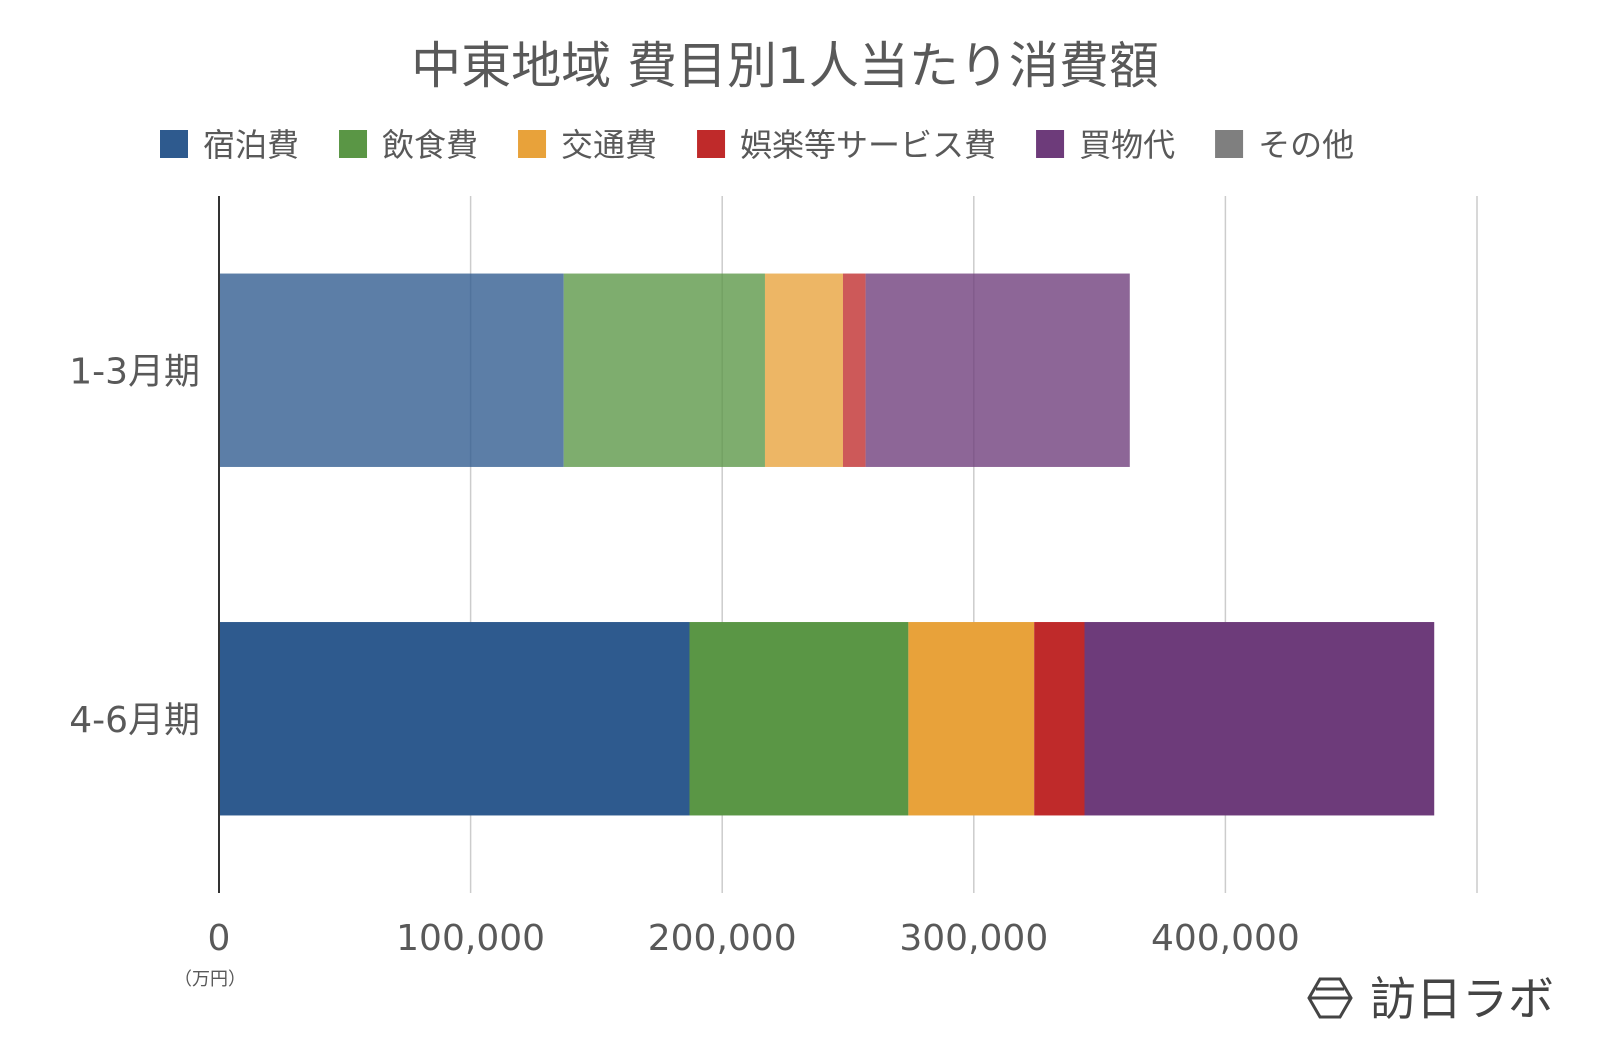 Image resolution: width=1600 pixels, height=1048 pixels. I want to click on legend-item: 飲食費, so click(408, 145).